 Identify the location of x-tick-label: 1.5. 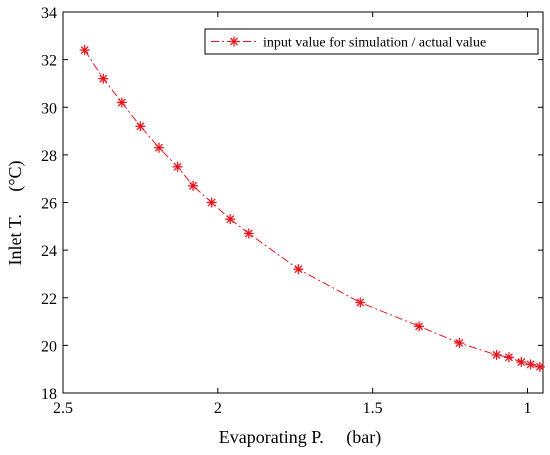
(373, 408).